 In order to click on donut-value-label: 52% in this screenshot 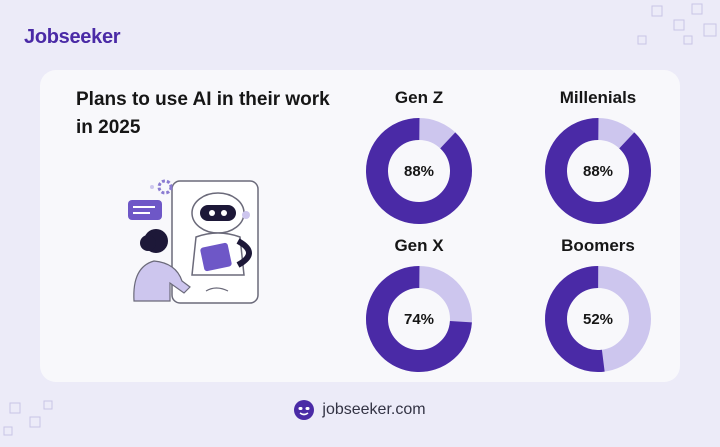, I will do `click(598, 319)`.